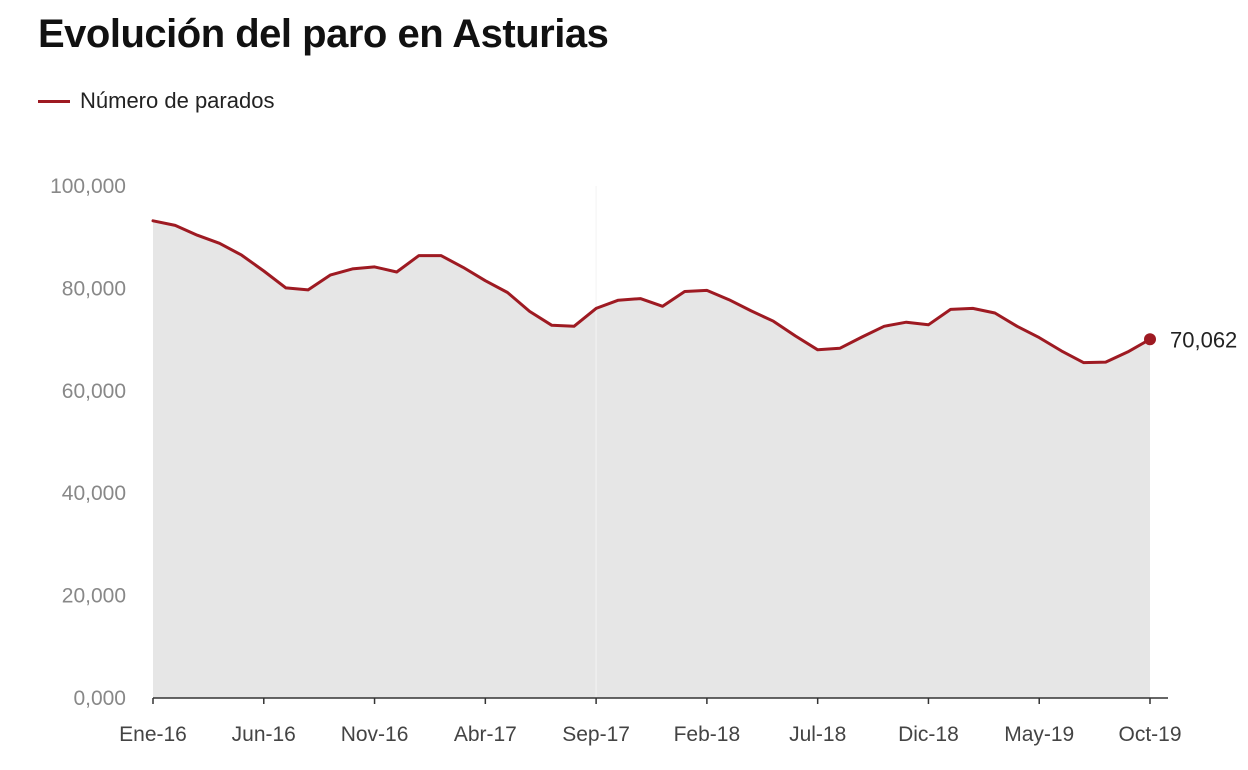 This screenshot has width=1248, height=770. Describe the element at coordinates (94, 391) in the screenshot. I see `y-tick-label: 60,000` at that location.